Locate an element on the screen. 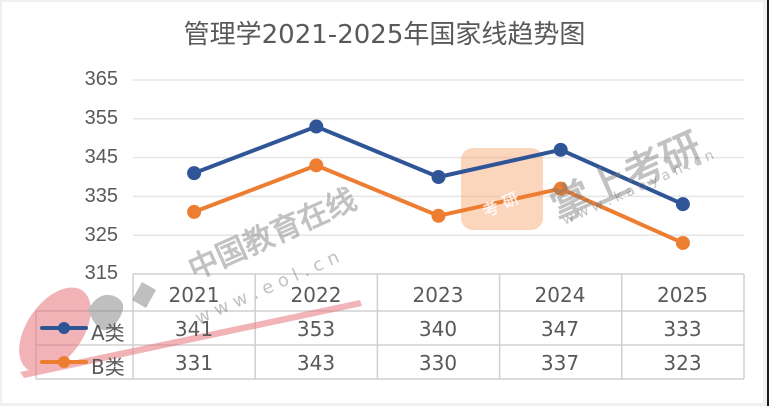 The height and width of the screenshot is (406, 769). table-cell: 330 is located at coordinates (438, 363).